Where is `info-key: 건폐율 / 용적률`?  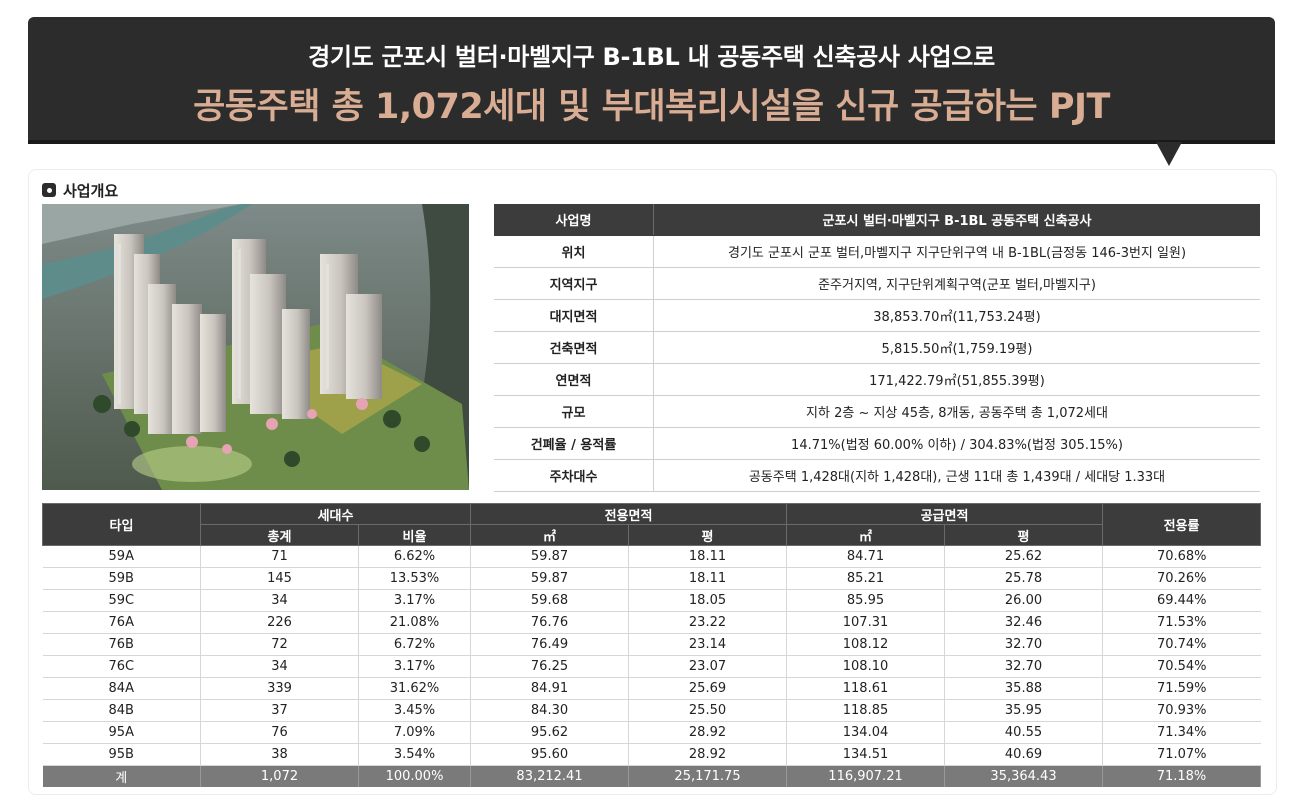 info-key: 건폐율 / 용적률 is located at coordinates (574, 443).